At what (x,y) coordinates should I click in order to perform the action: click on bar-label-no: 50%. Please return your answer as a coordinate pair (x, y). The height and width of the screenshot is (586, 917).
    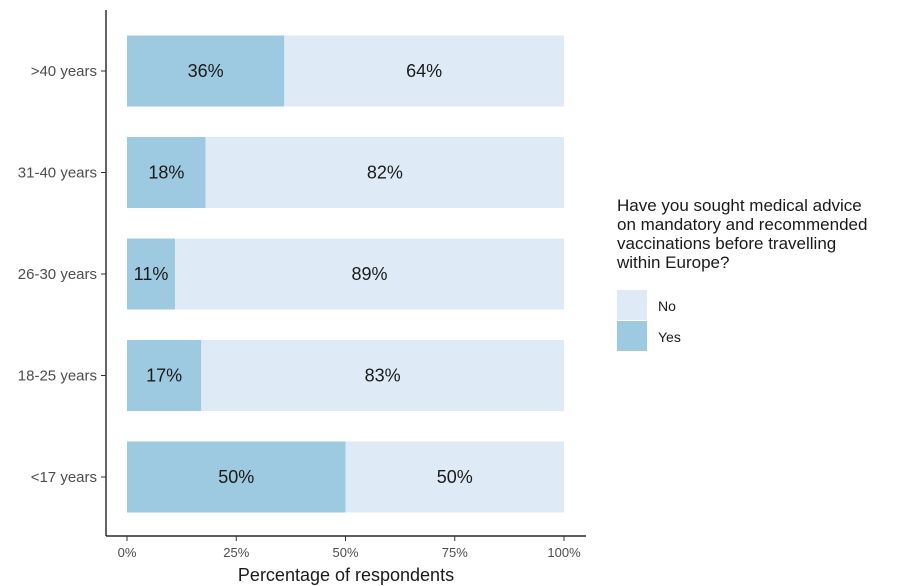
    Looking at the image, I should click on (455, 477).